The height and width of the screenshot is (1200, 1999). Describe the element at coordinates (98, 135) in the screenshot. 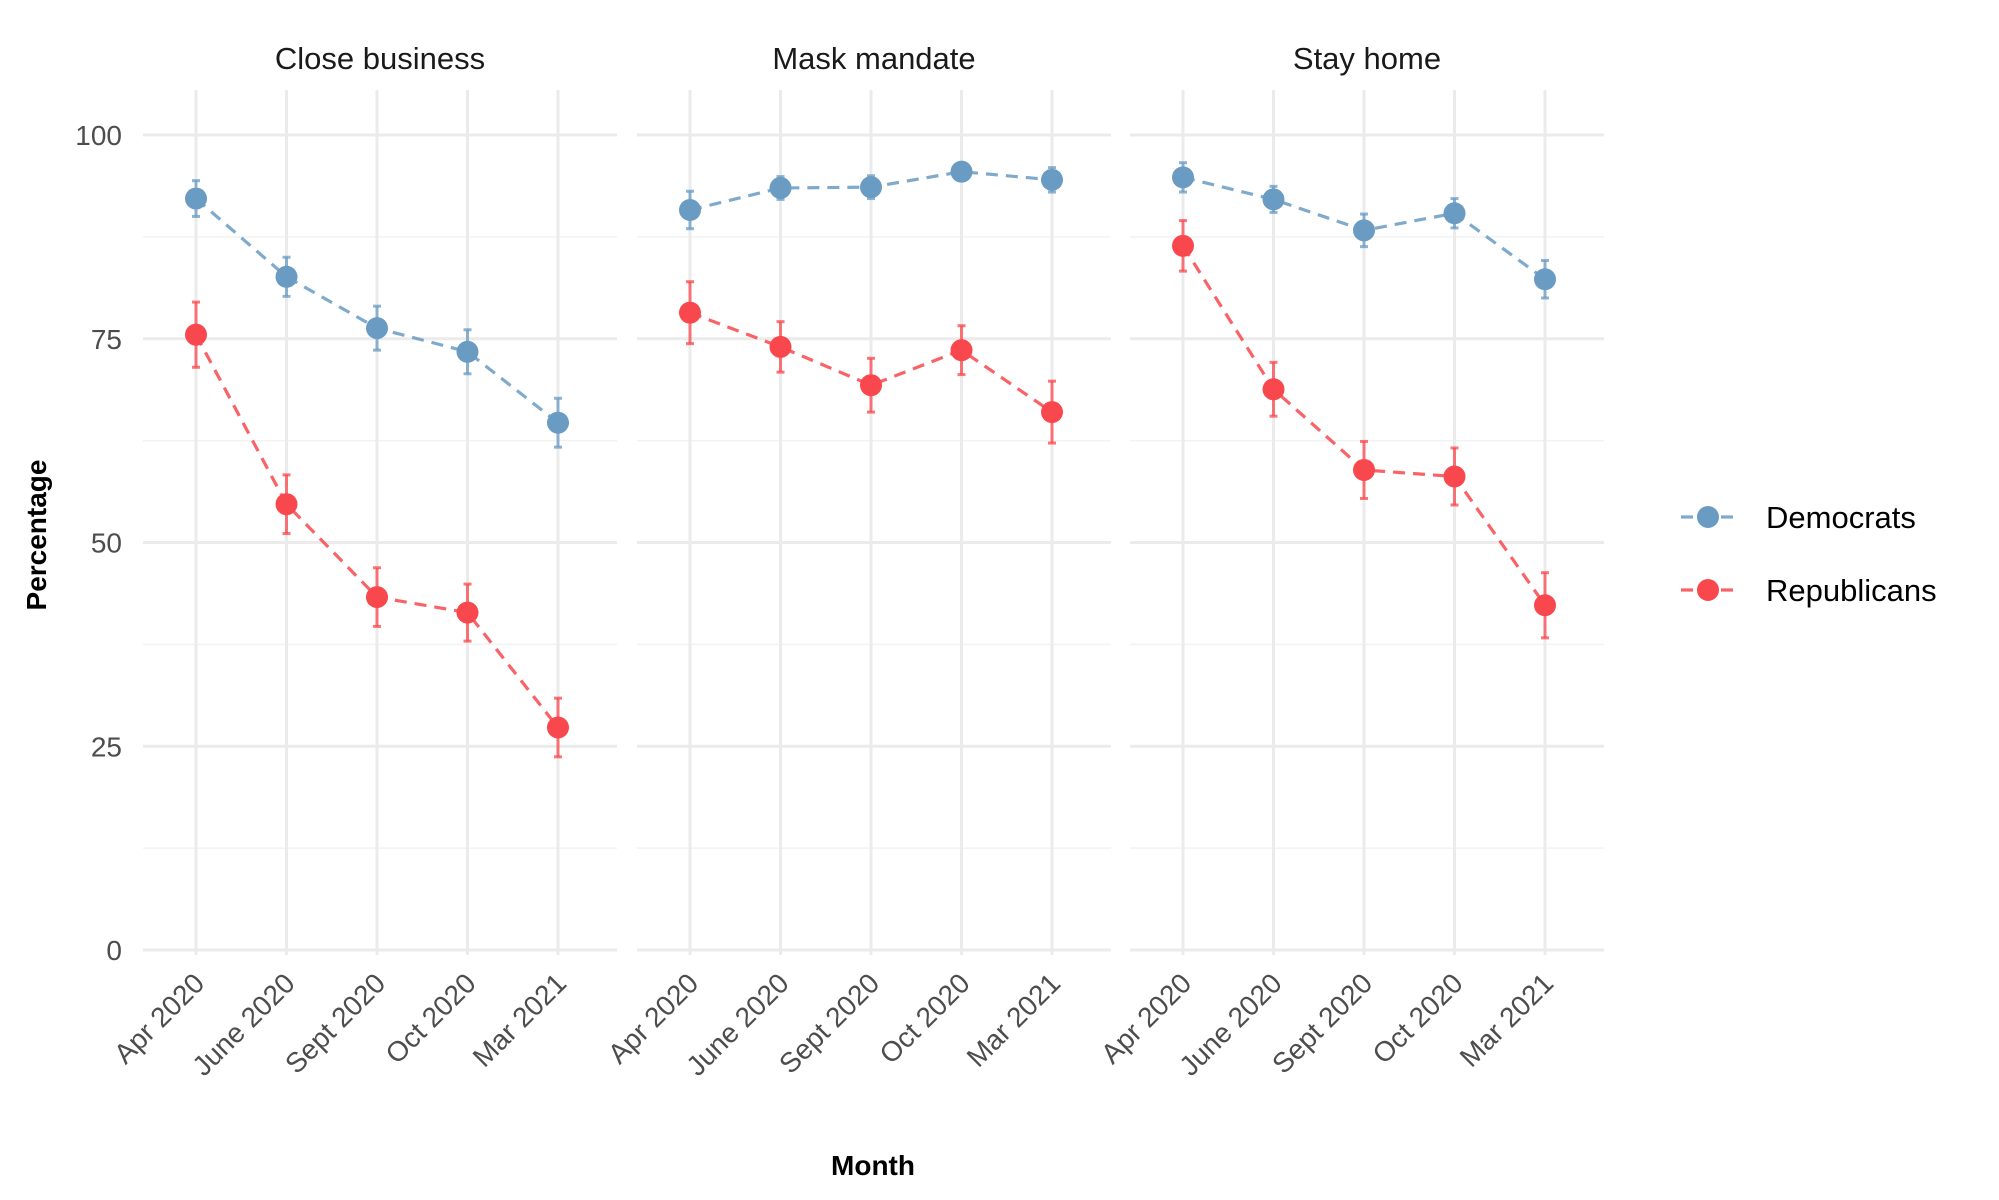

I see `y-tick-label: 100` at that location.